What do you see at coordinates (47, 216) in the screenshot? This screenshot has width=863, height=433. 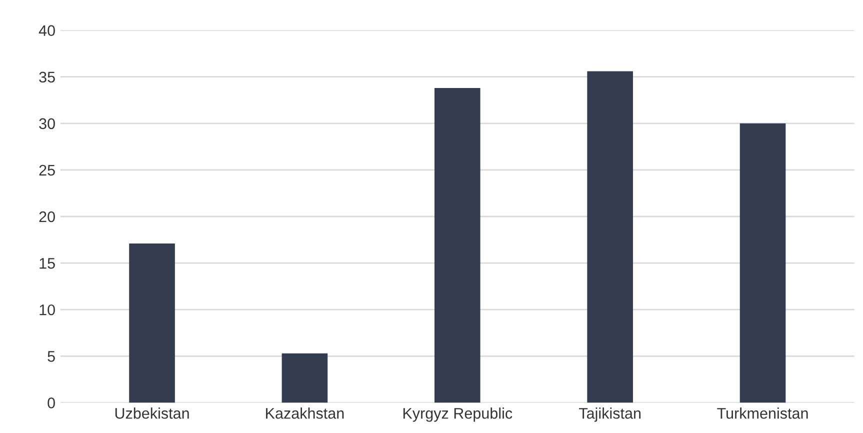 I see `y-tick-label: 20` at bounding box center [47, 216].